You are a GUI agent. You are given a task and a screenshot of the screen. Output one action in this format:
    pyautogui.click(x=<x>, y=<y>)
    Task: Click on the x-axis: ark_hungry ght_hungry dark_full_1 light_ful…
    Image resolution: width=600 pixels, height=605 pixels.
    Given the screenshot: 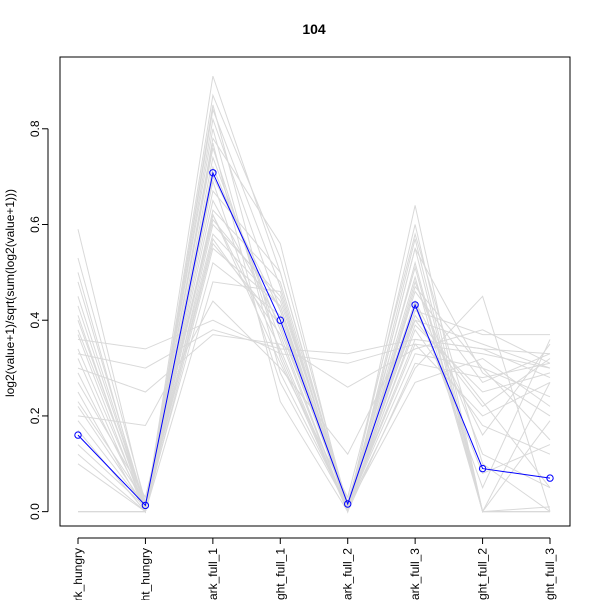 What is the action you would take?
    pyautogui.click(x=314, y=571)
    